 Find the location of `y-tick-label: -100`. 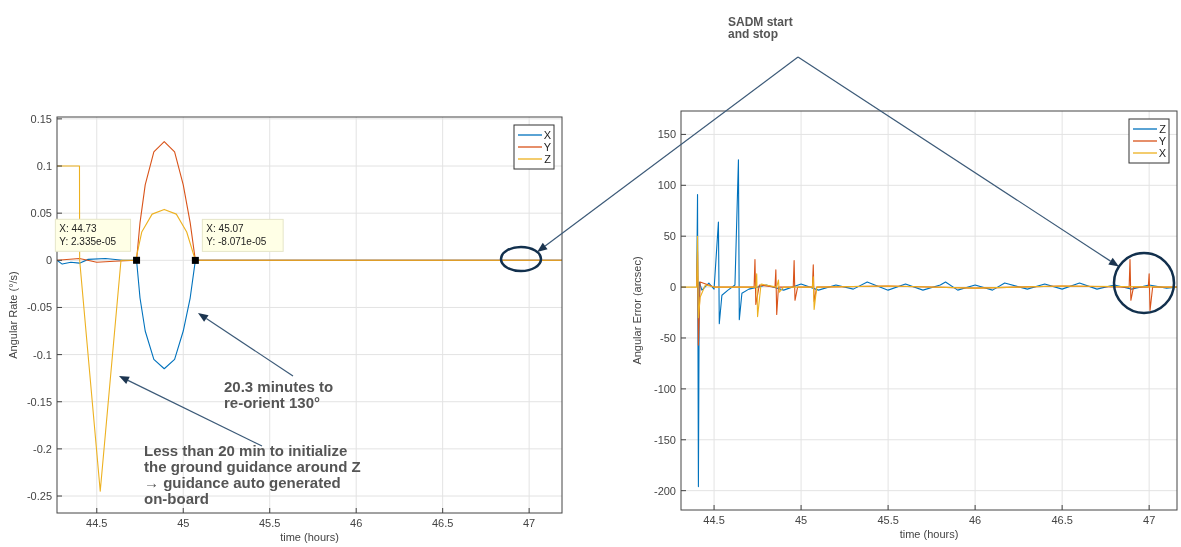

y-tick-label: -100 is located at coordinates (664, 388).